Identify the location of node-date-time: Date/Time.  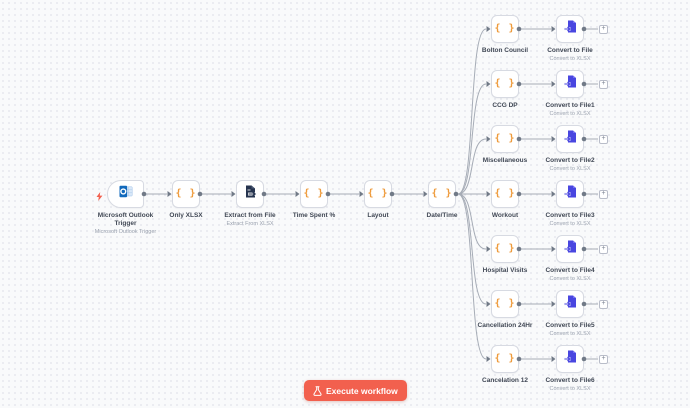
(442, 199).